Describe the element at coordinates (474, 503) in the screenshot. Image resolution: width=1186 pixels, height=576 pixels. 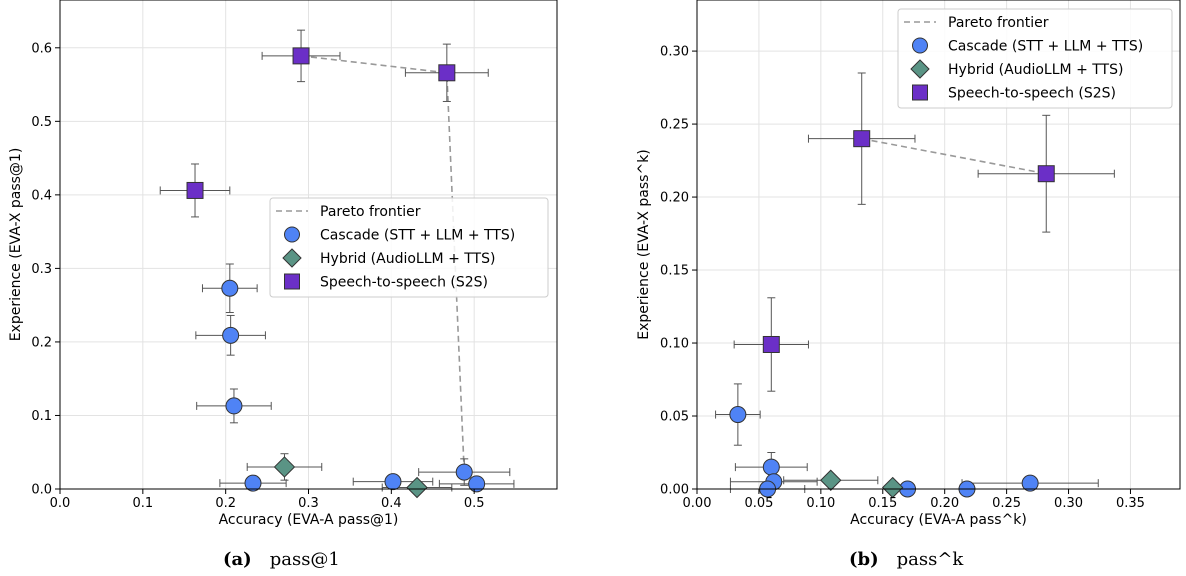
I see `x-tick-label: 0.5` at that location.